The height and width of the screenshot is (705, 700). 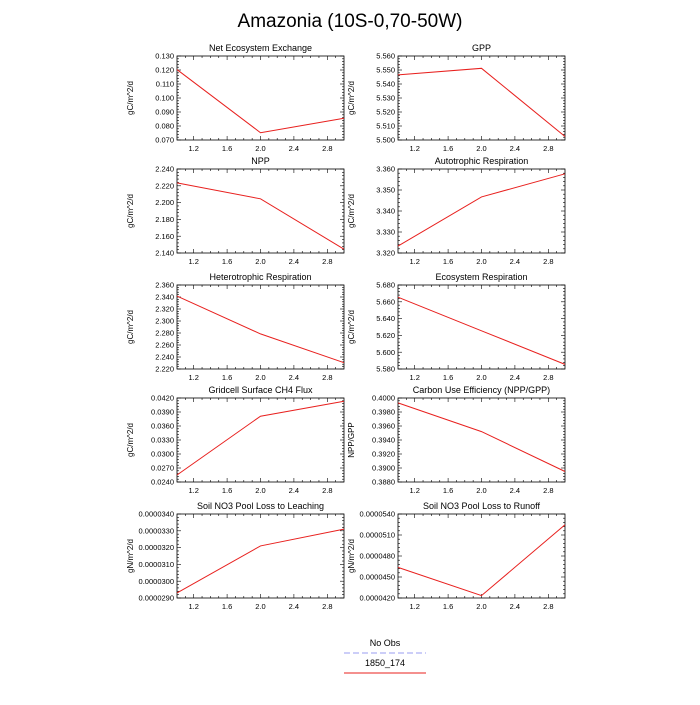 What do you see at coordinates (260, 277) in the screenshot?
I see `panel-title: Heterotrophic Respiration` at bounding box center [260, 277].